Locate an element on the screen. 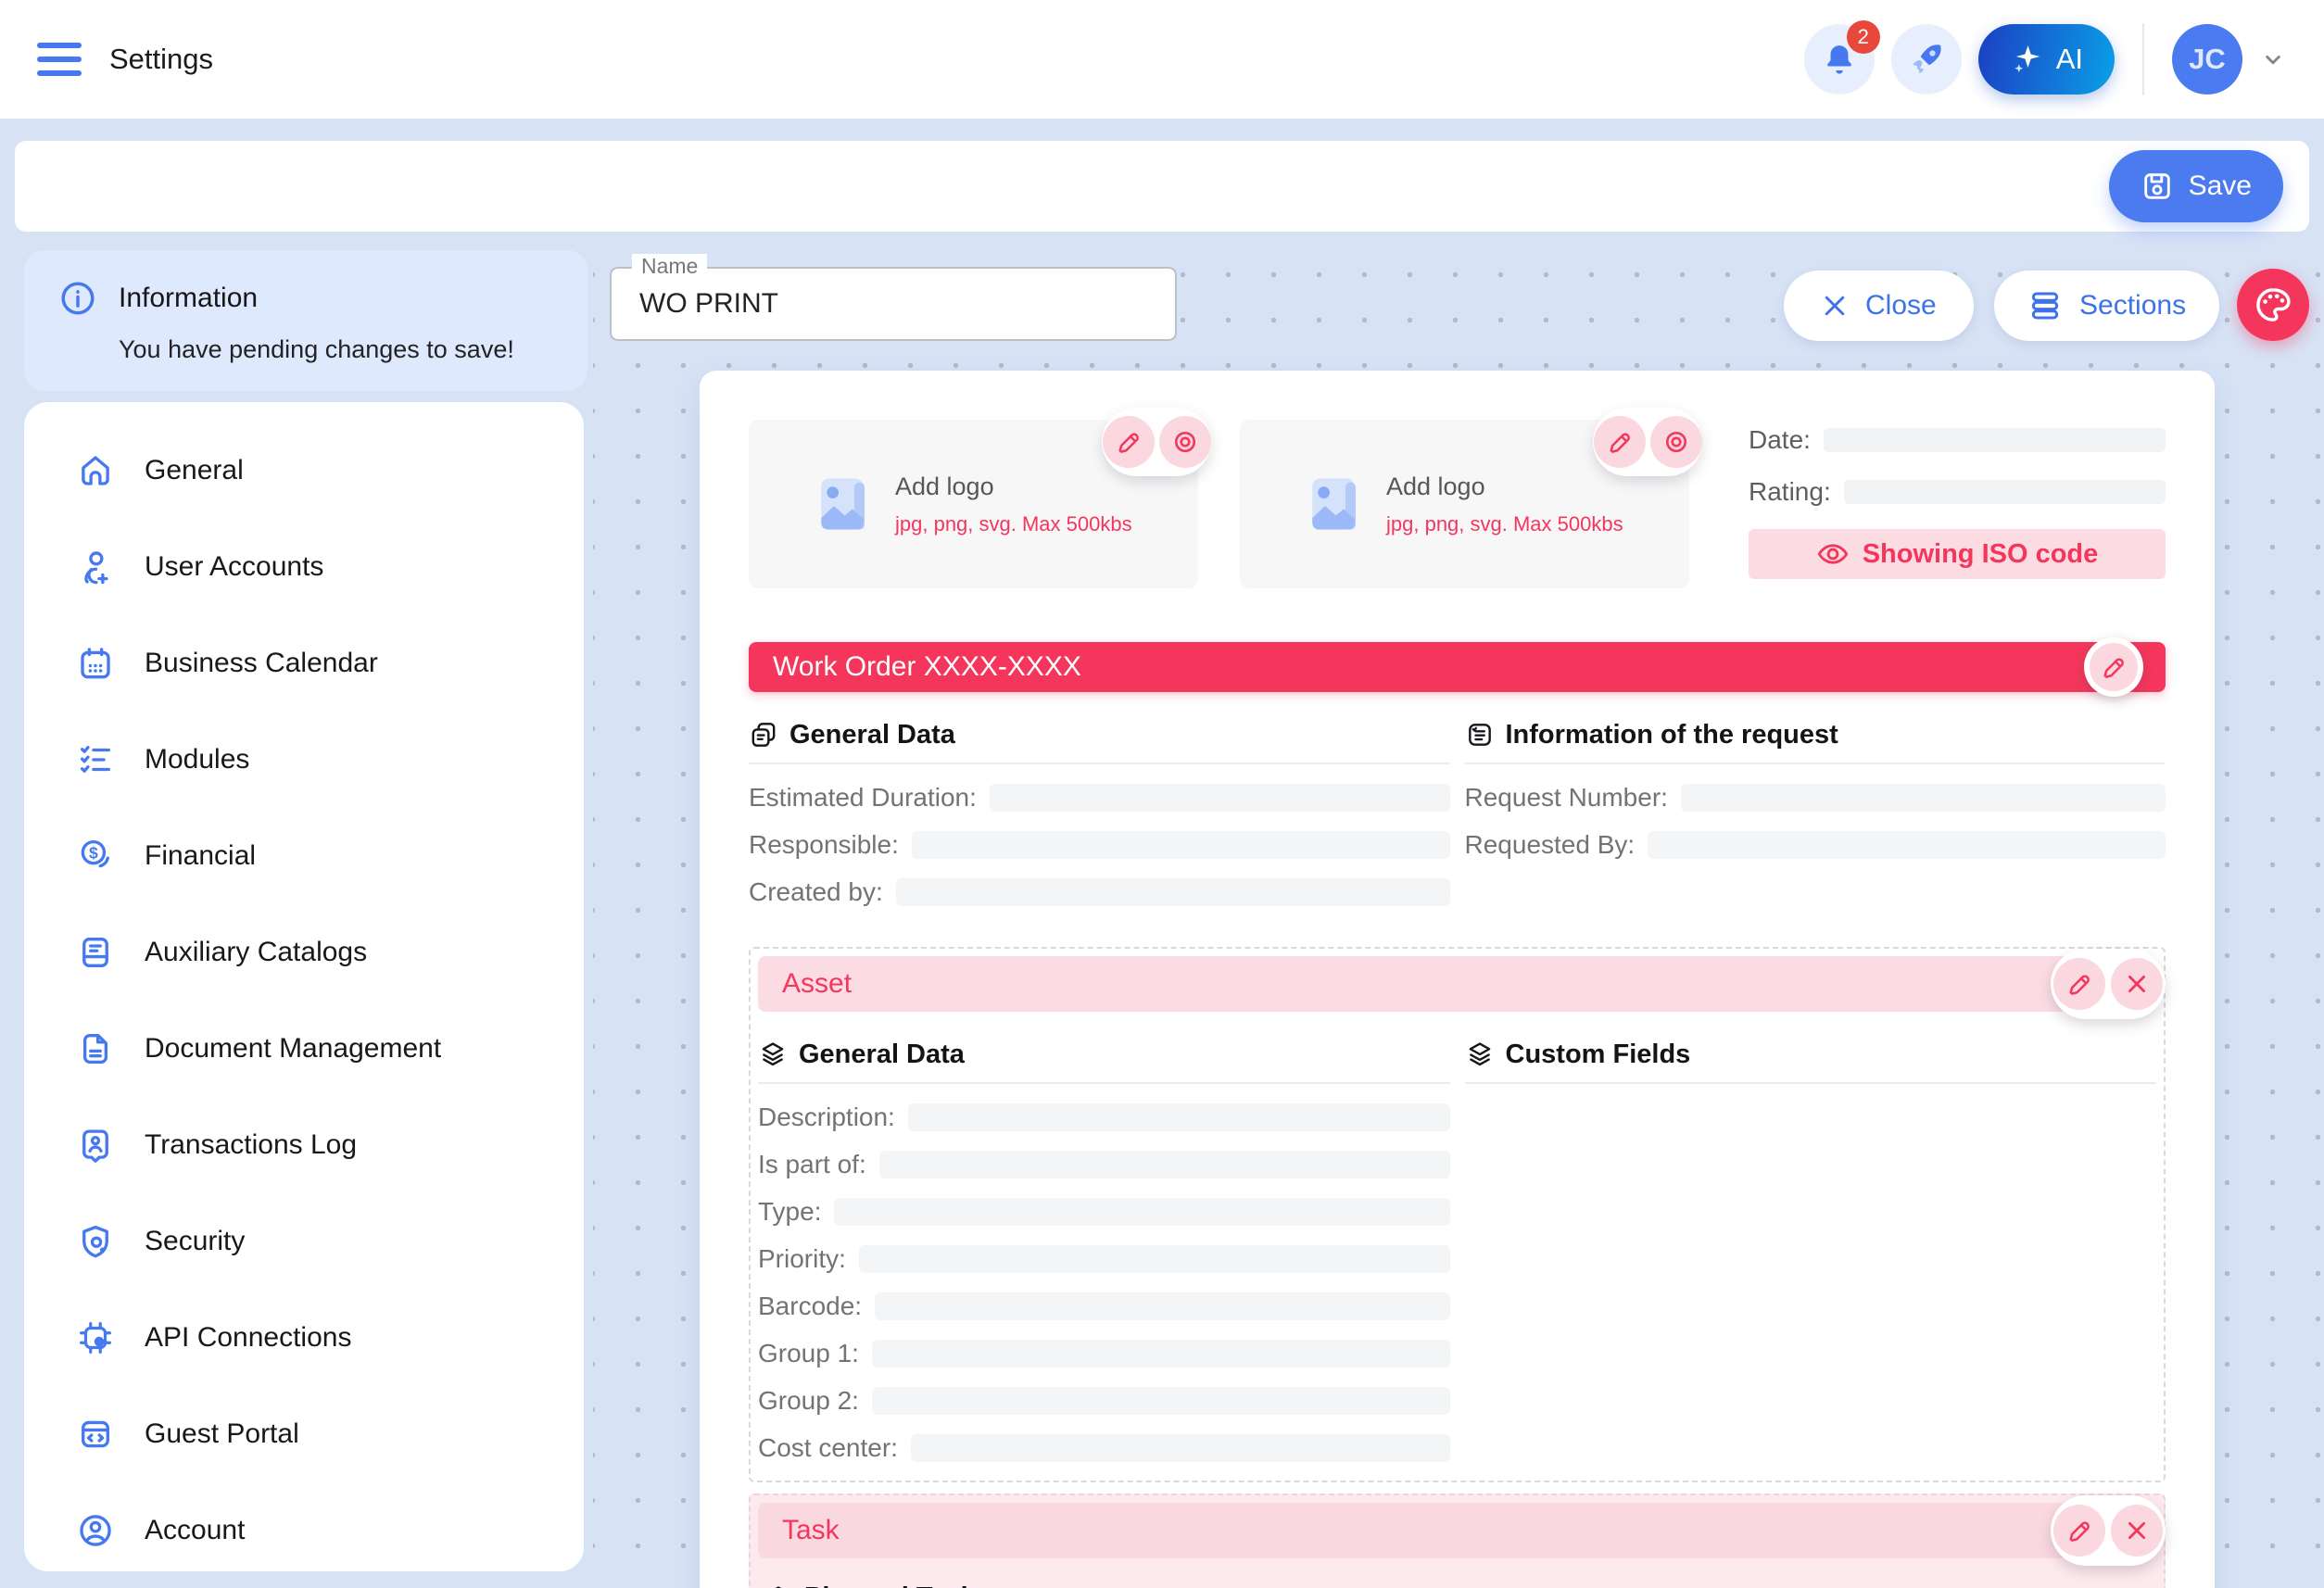 Image resolution: width=2324 pixels, height=1588 pixels. theme-palette-button is located at coordinates (2273, 305).